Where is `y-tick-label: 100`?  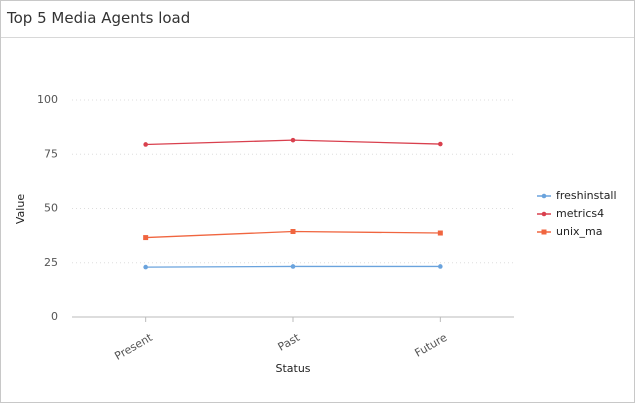
y-tick-label: 100 is located at coordinates (47, 99).